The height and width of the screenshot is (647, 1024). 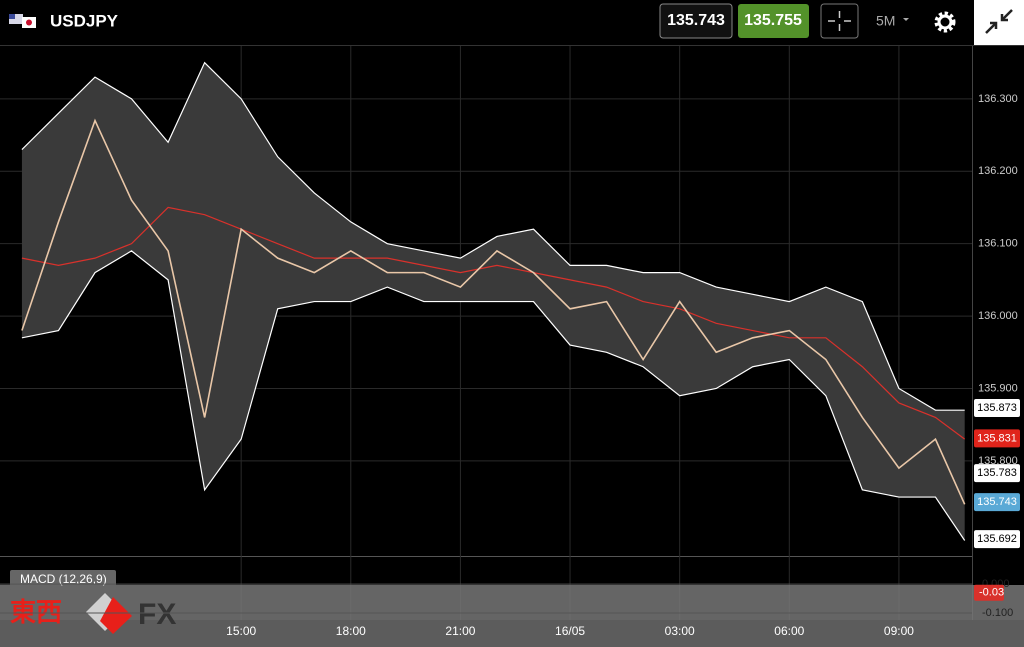 I want to click on time-axis-band, so click(x=512, y=633).